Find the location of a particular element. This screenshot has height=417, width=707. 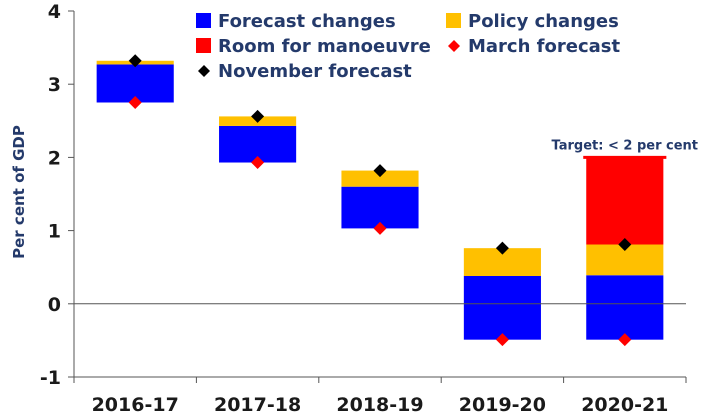

legend-label-march-forecast: March forecast is located at coordinates (544, 46).